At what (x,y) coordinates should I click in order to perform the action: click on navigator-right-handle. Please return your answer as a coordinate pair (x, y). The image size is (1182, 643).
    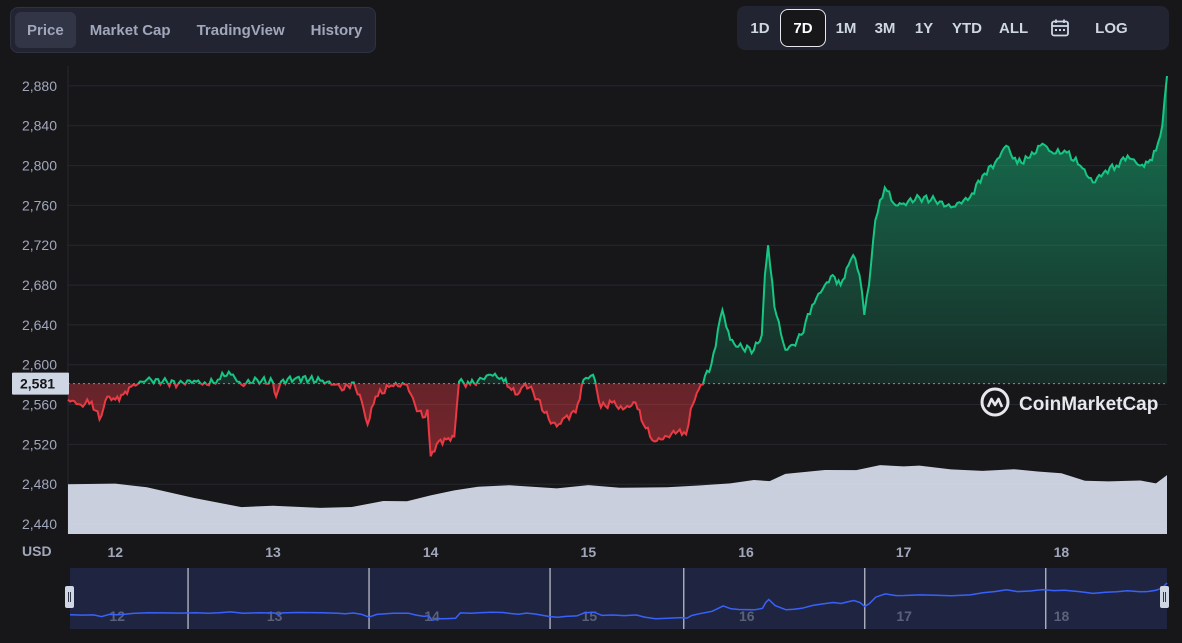
    Looking at the image, I should click on (1164, 597).